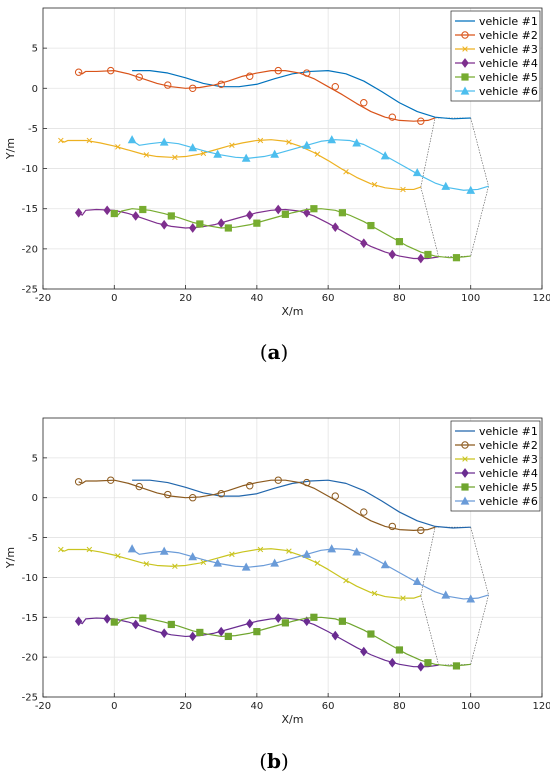 This screenshot has width=550, height=780. What do you see at coordinates (470, 298) in the screenshot?
I see `x-tick-label: 100` at bounding box center [470, 298].